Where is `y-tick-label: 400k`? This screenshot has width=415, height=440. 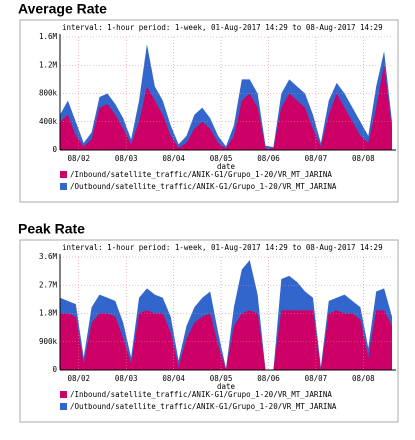 y-tick-label: 400k is located at coordinates (48, 121).